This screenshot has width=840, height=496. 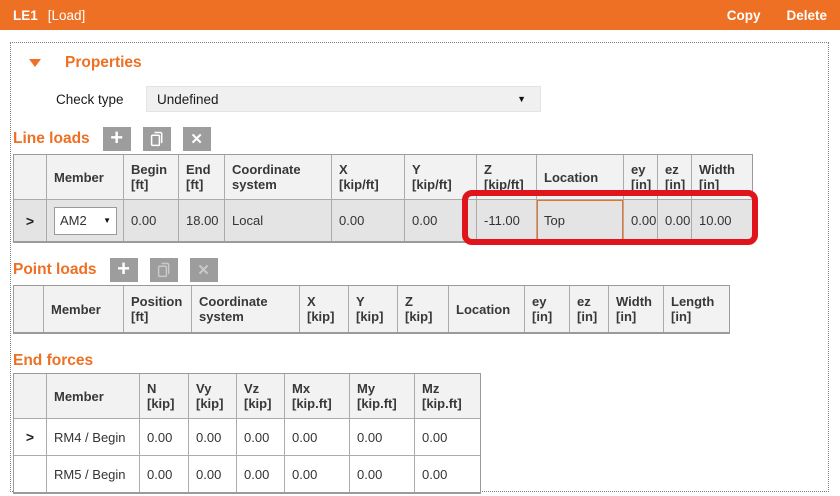 I want to click on point-loads-section-header: Point loads + ✕, so click(x=420, y=270).